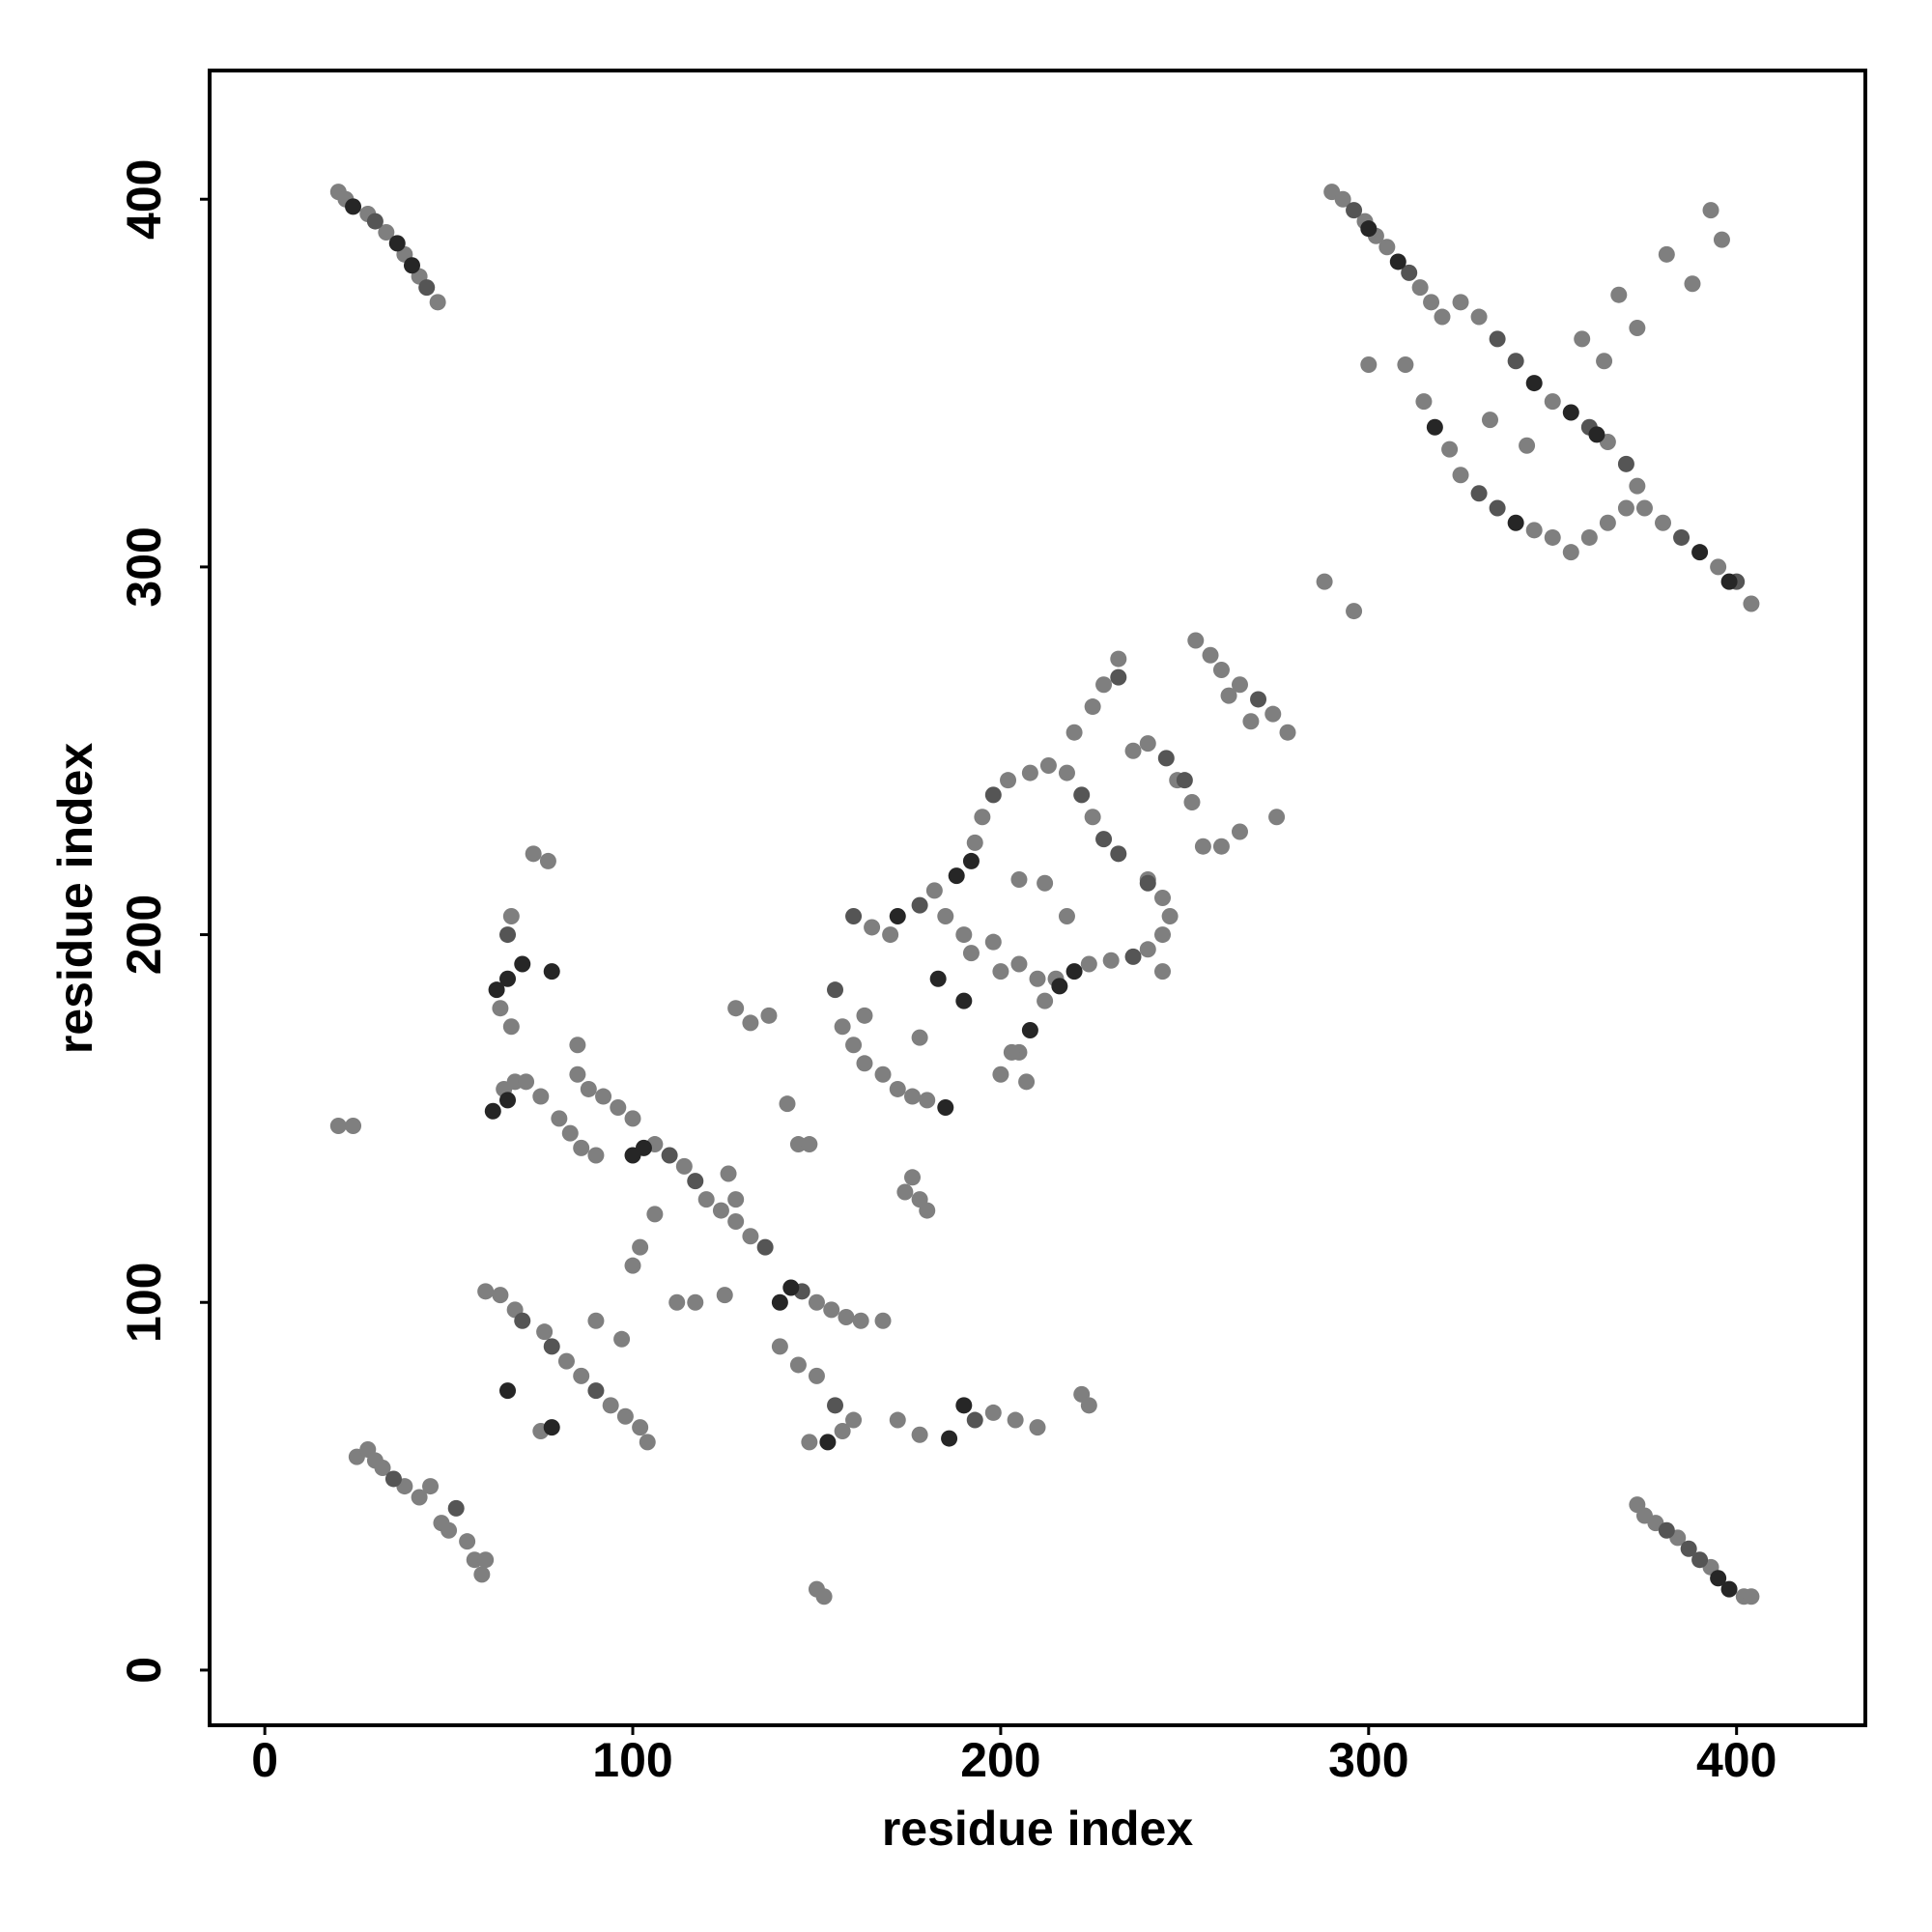  I want to click on y-tick-label: 400, so click(144, 199).